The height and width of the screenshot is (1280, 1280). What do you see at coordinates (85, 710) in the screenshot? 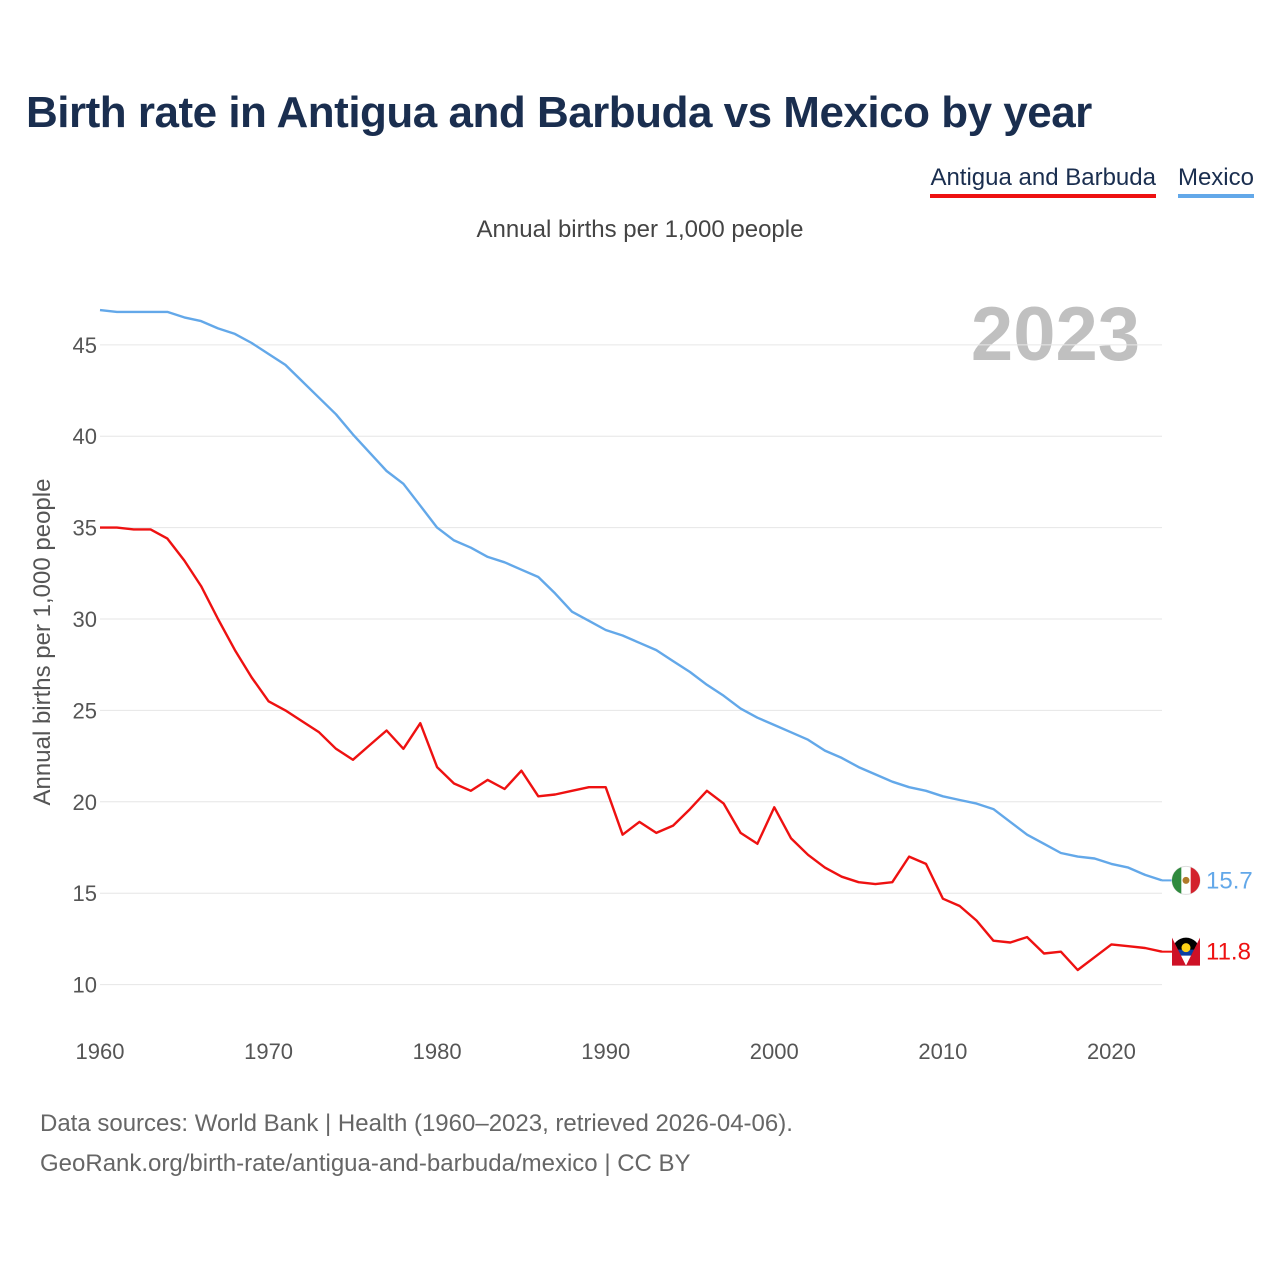
I see `y-tick-label-25: 25` at bounding box center [85, 710].